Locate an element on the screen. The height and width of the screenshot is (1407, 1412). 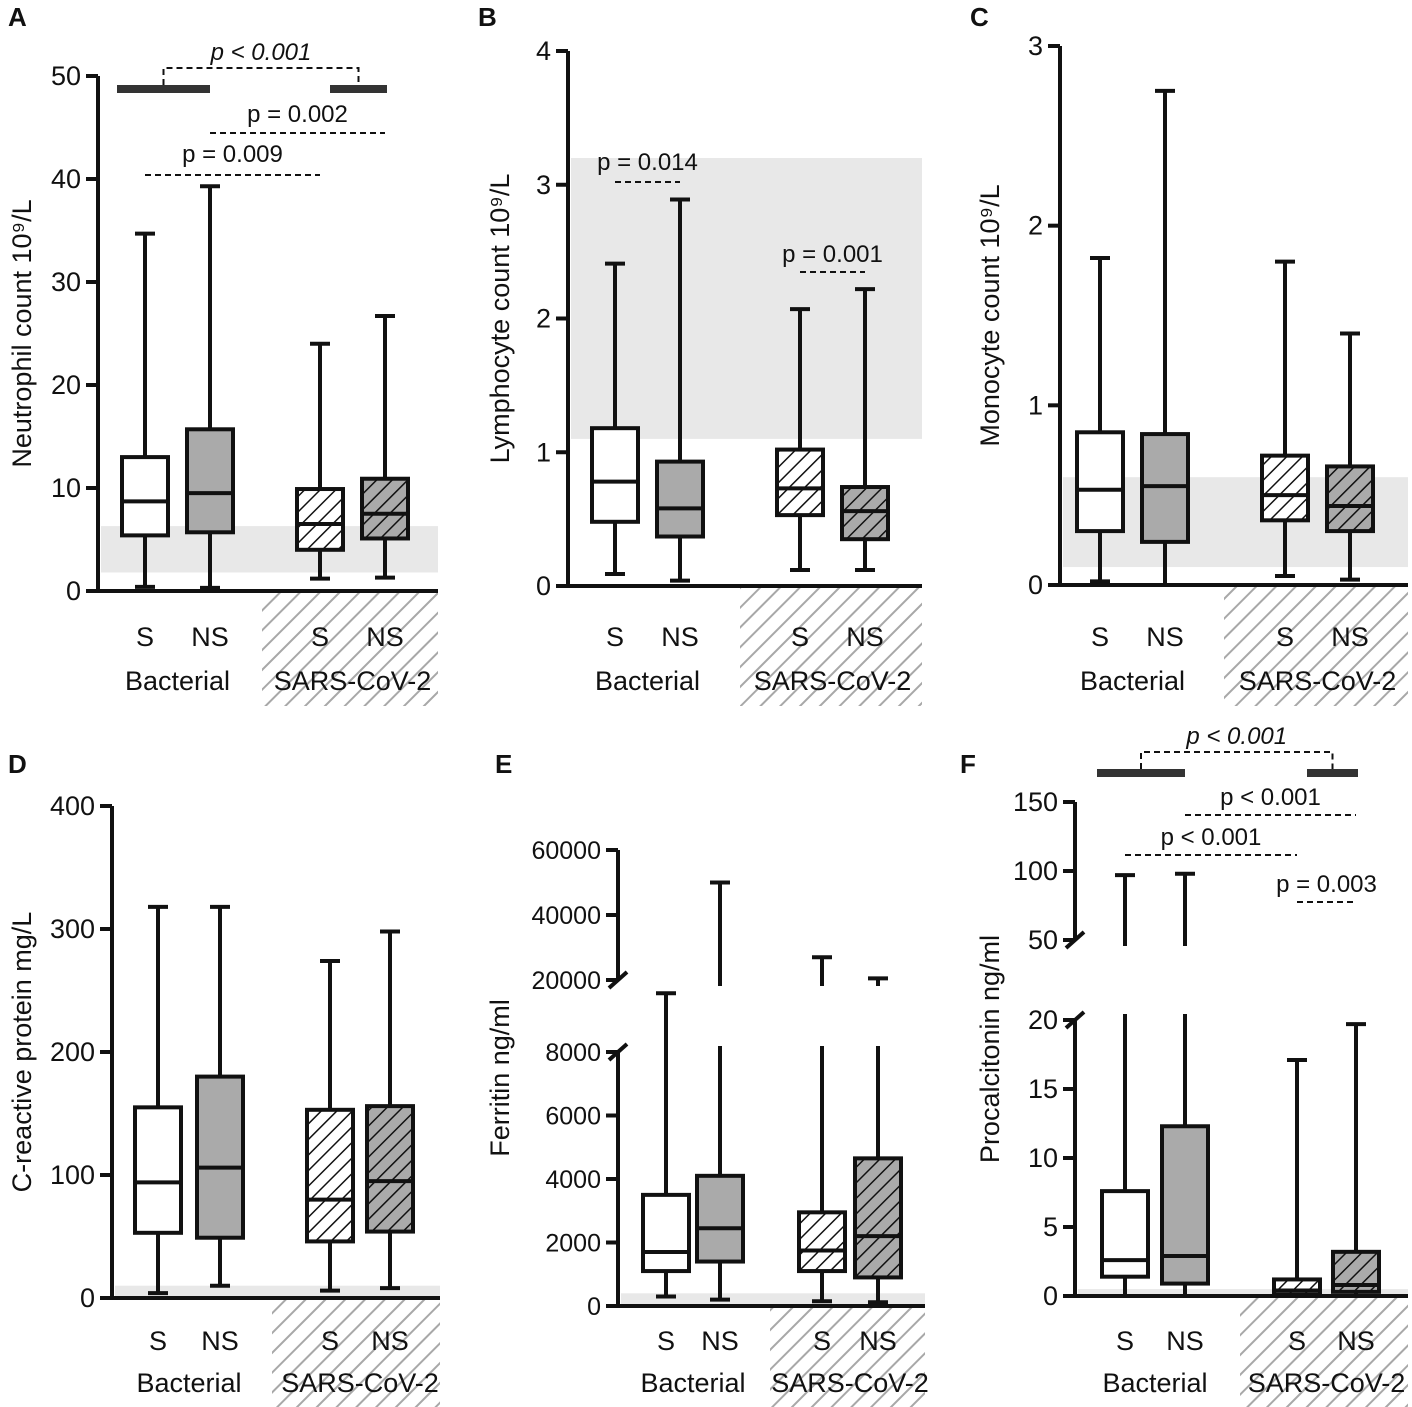
y-axis-label: C-reactive protein mg/L is located at coordinates (22, 1052).